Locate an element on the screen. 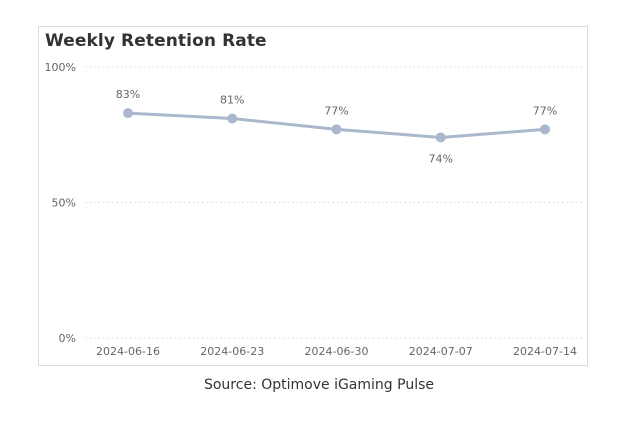 The height and width of the screenshot is (430, 638). data-label: 74% is located at coordinates (441, 158).